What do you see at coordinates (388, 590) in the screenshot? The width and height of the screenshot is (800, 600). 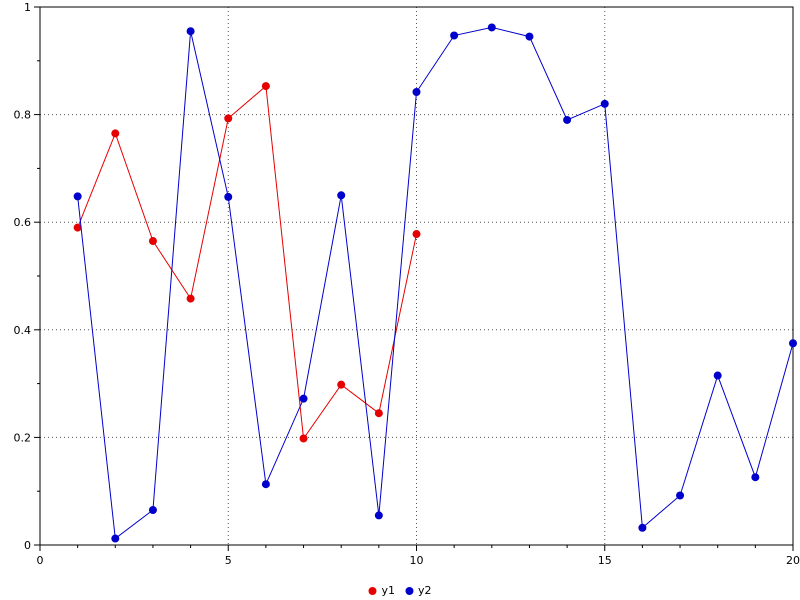 I see `legend-label-y1: y1` at bounding box center [388, 590].